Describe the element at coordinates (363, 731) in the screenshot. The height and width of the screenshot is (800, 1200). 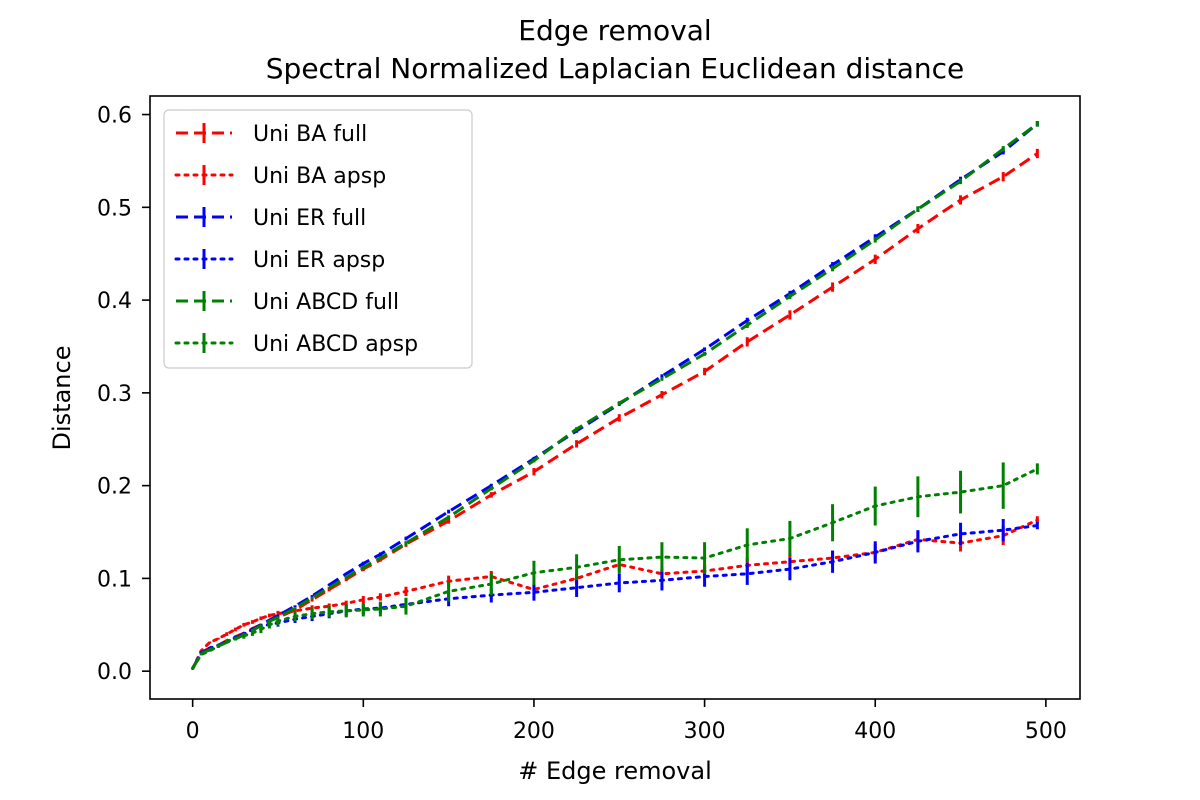
I see `x-tick-label: 100` at that location.